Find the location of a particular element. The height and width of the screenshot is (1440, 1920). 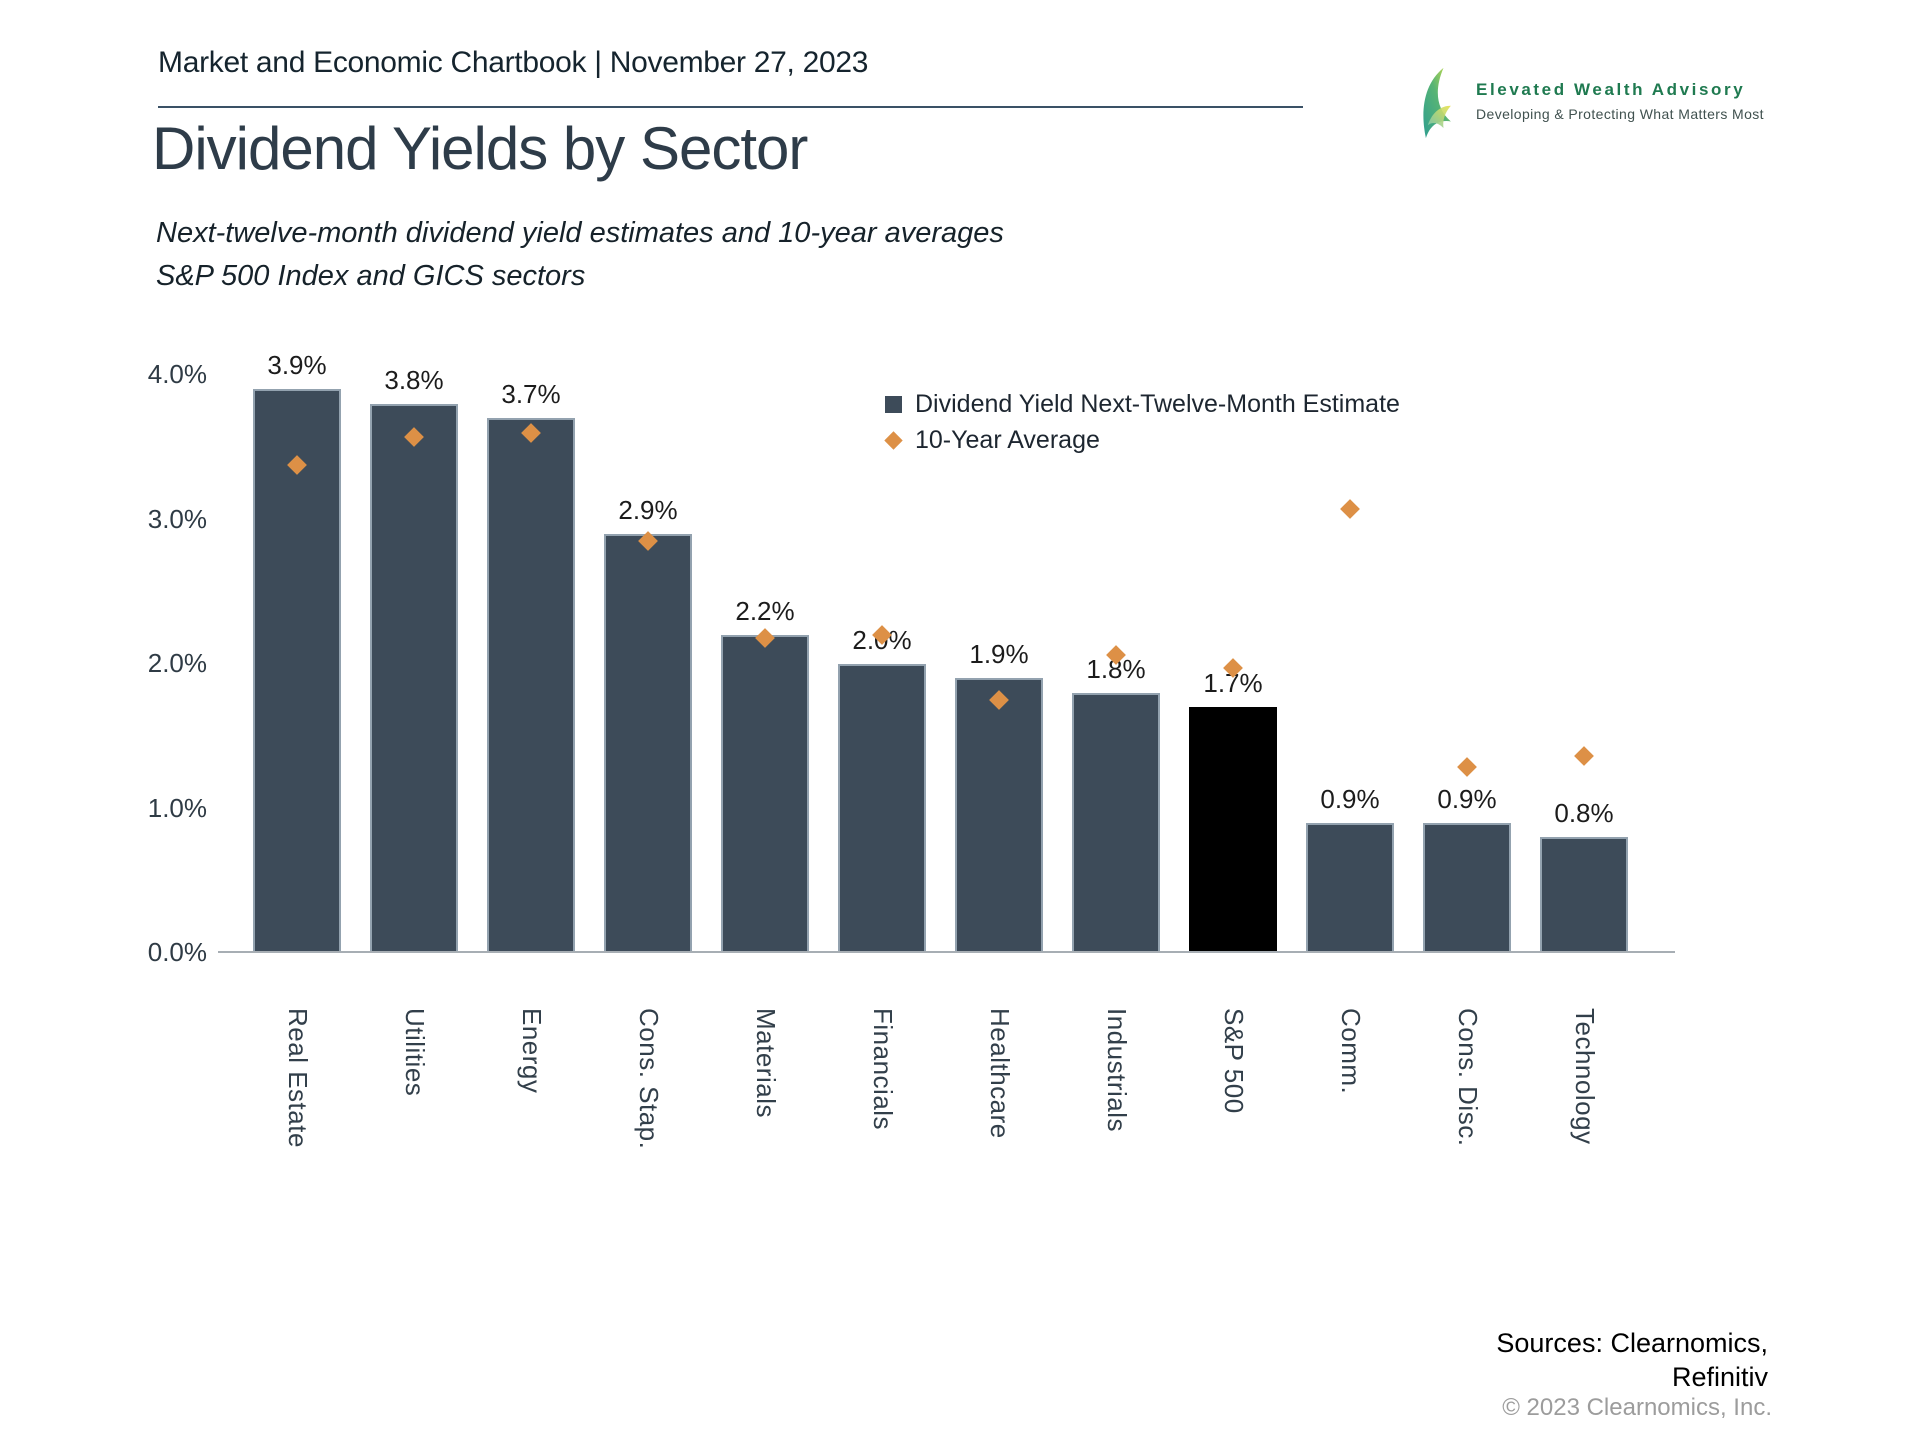

bar-value-label-cons-disc: 0.9% is located at coordinates (1467, 798).